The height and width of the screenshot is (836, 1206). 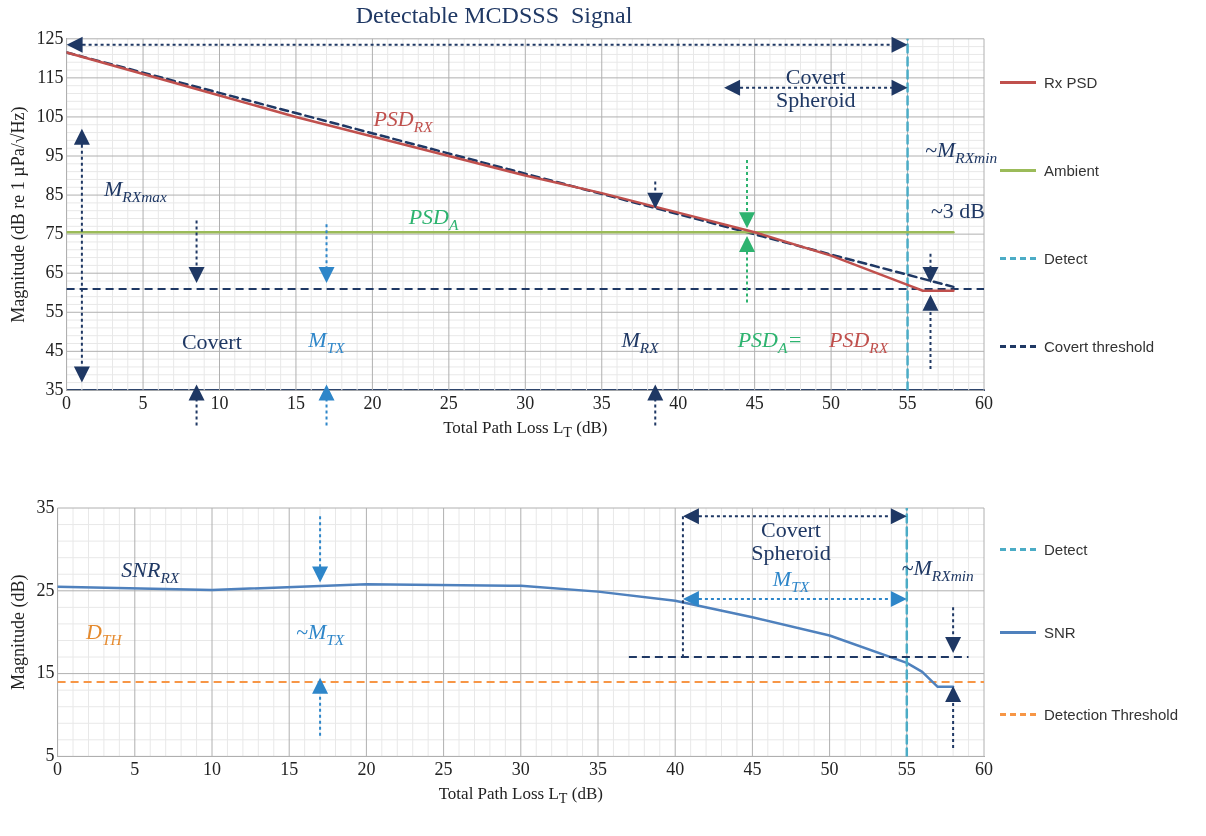 I want to click on y-tick-label: 105, so click(x=50, y=115).